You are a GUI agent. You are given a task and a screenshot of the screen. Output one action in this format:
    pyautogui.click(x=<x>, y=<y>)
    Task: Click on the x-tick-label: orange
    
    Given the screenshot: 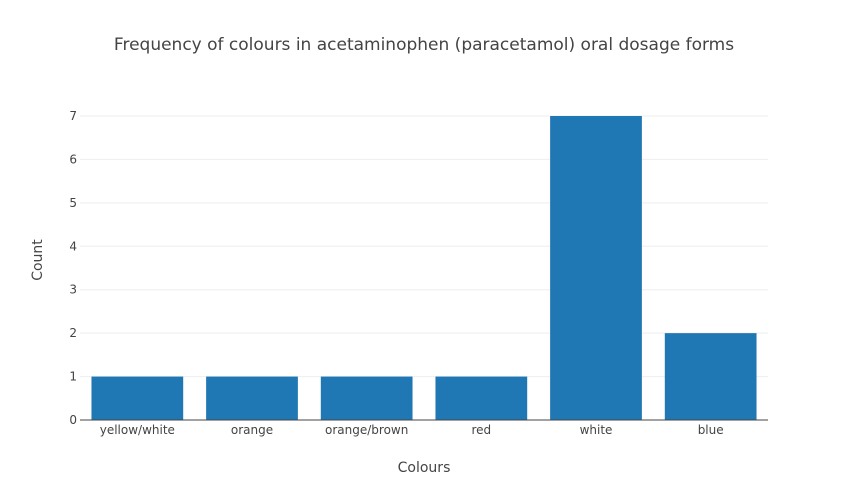 What is the action you would take?
    pyautogui.click(x=252, y=430)
    